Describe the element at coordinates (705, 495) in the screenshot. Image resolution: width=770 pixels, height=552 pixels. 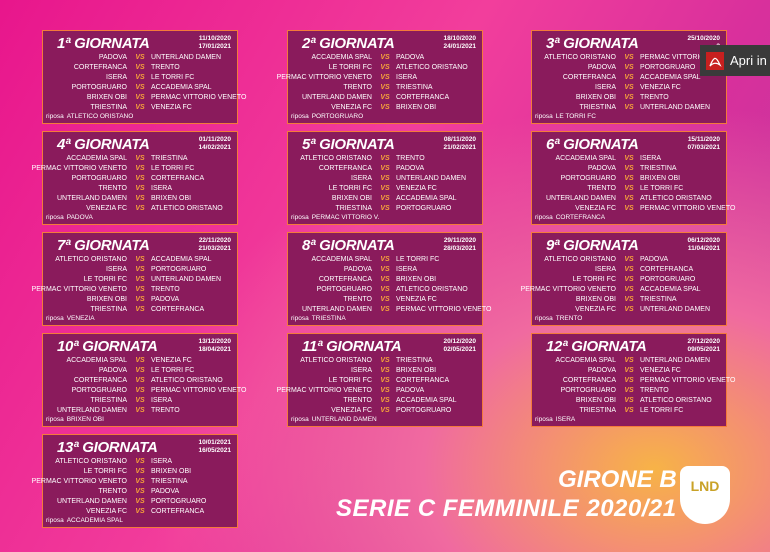
I see `logo: LND` at that location.